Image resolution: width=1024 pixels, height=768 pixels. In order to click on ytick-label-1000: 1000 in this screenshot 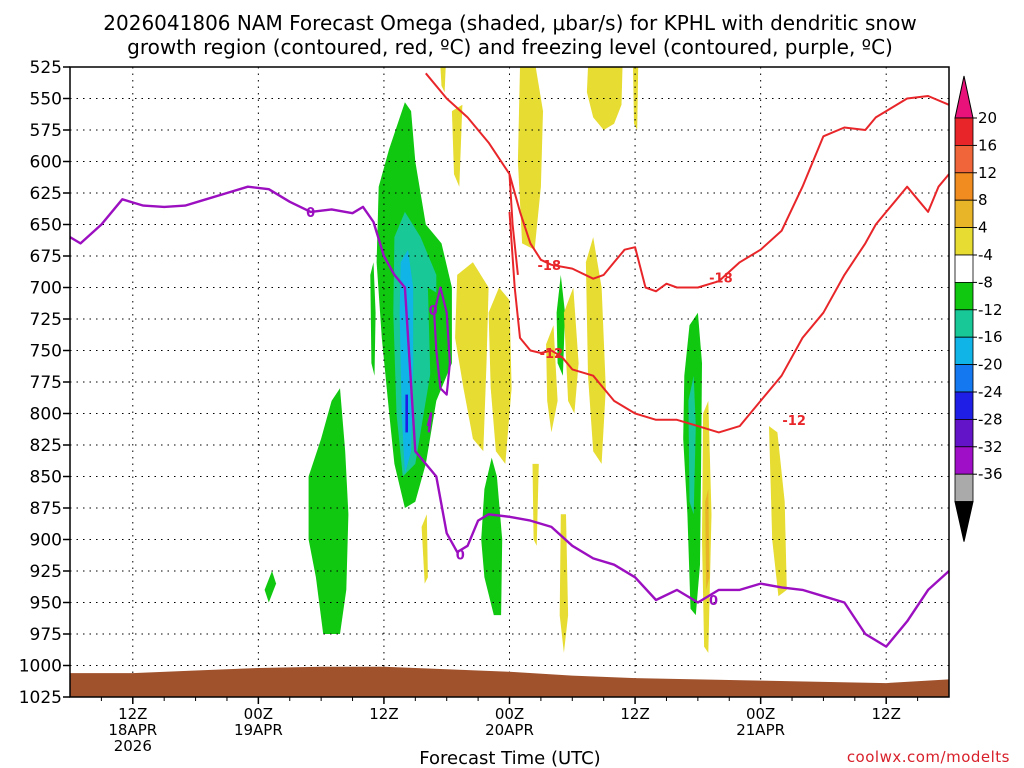, I will do `click(40, 667)`.